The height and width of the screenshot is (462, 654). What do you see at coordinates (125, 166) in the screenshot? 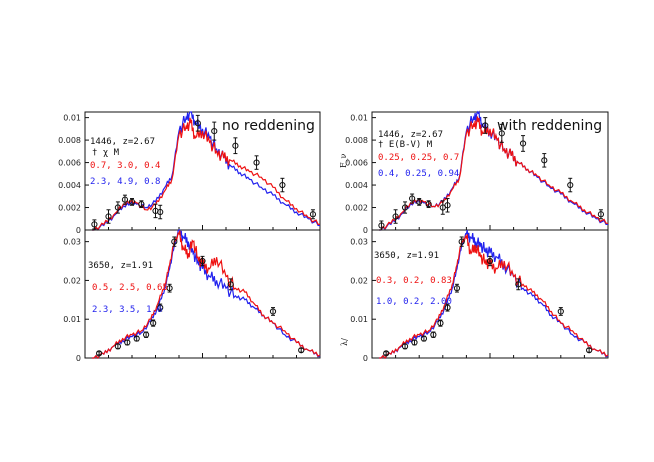
I see `annot-red-params: 0.7, 3.0, 0.4` at bounding box center [125, 166].